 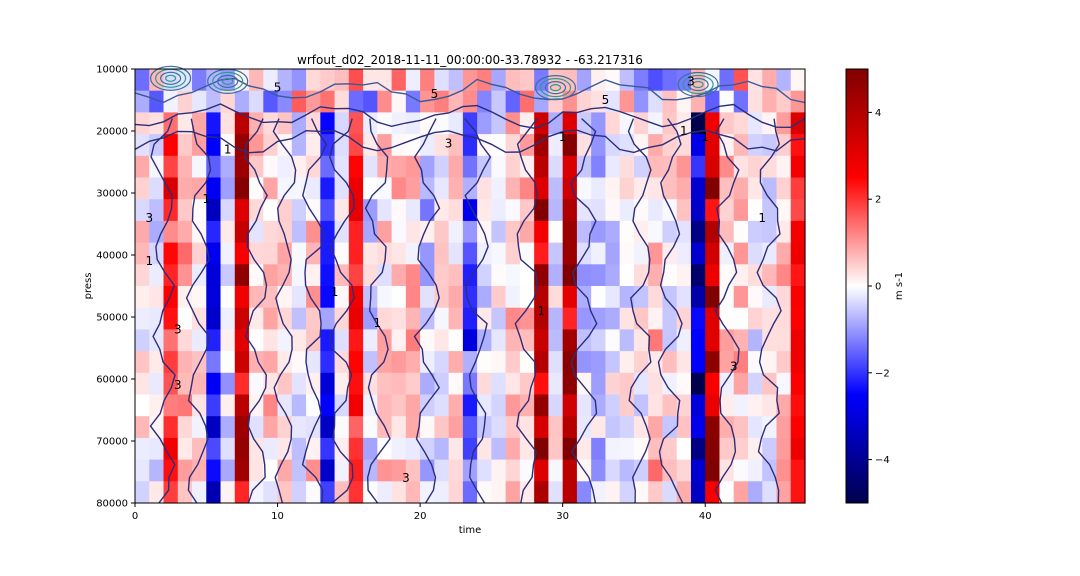 I want to click on contour-label: 1, so click(x=206, y=199).